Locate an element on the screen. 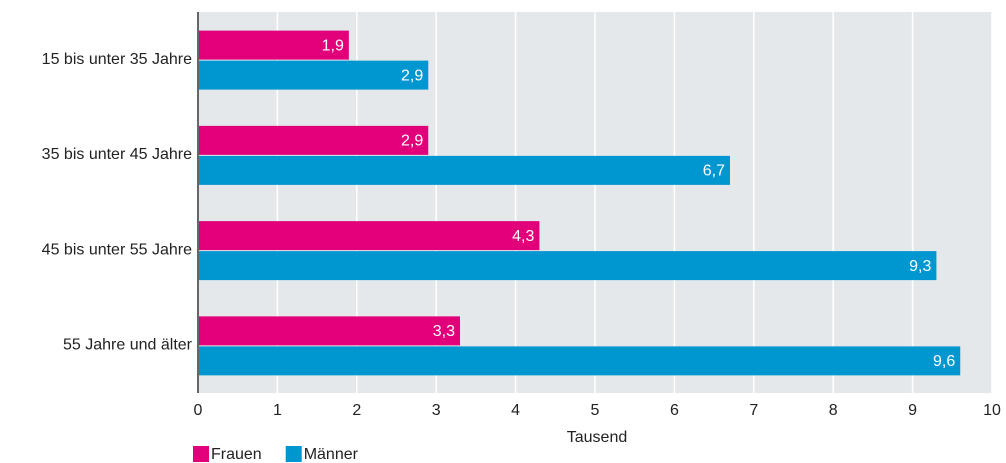 Image resolution: width=1006 pixels, height=463 pixels. x-tick-label: 0 is located at coordinates (198, 410).